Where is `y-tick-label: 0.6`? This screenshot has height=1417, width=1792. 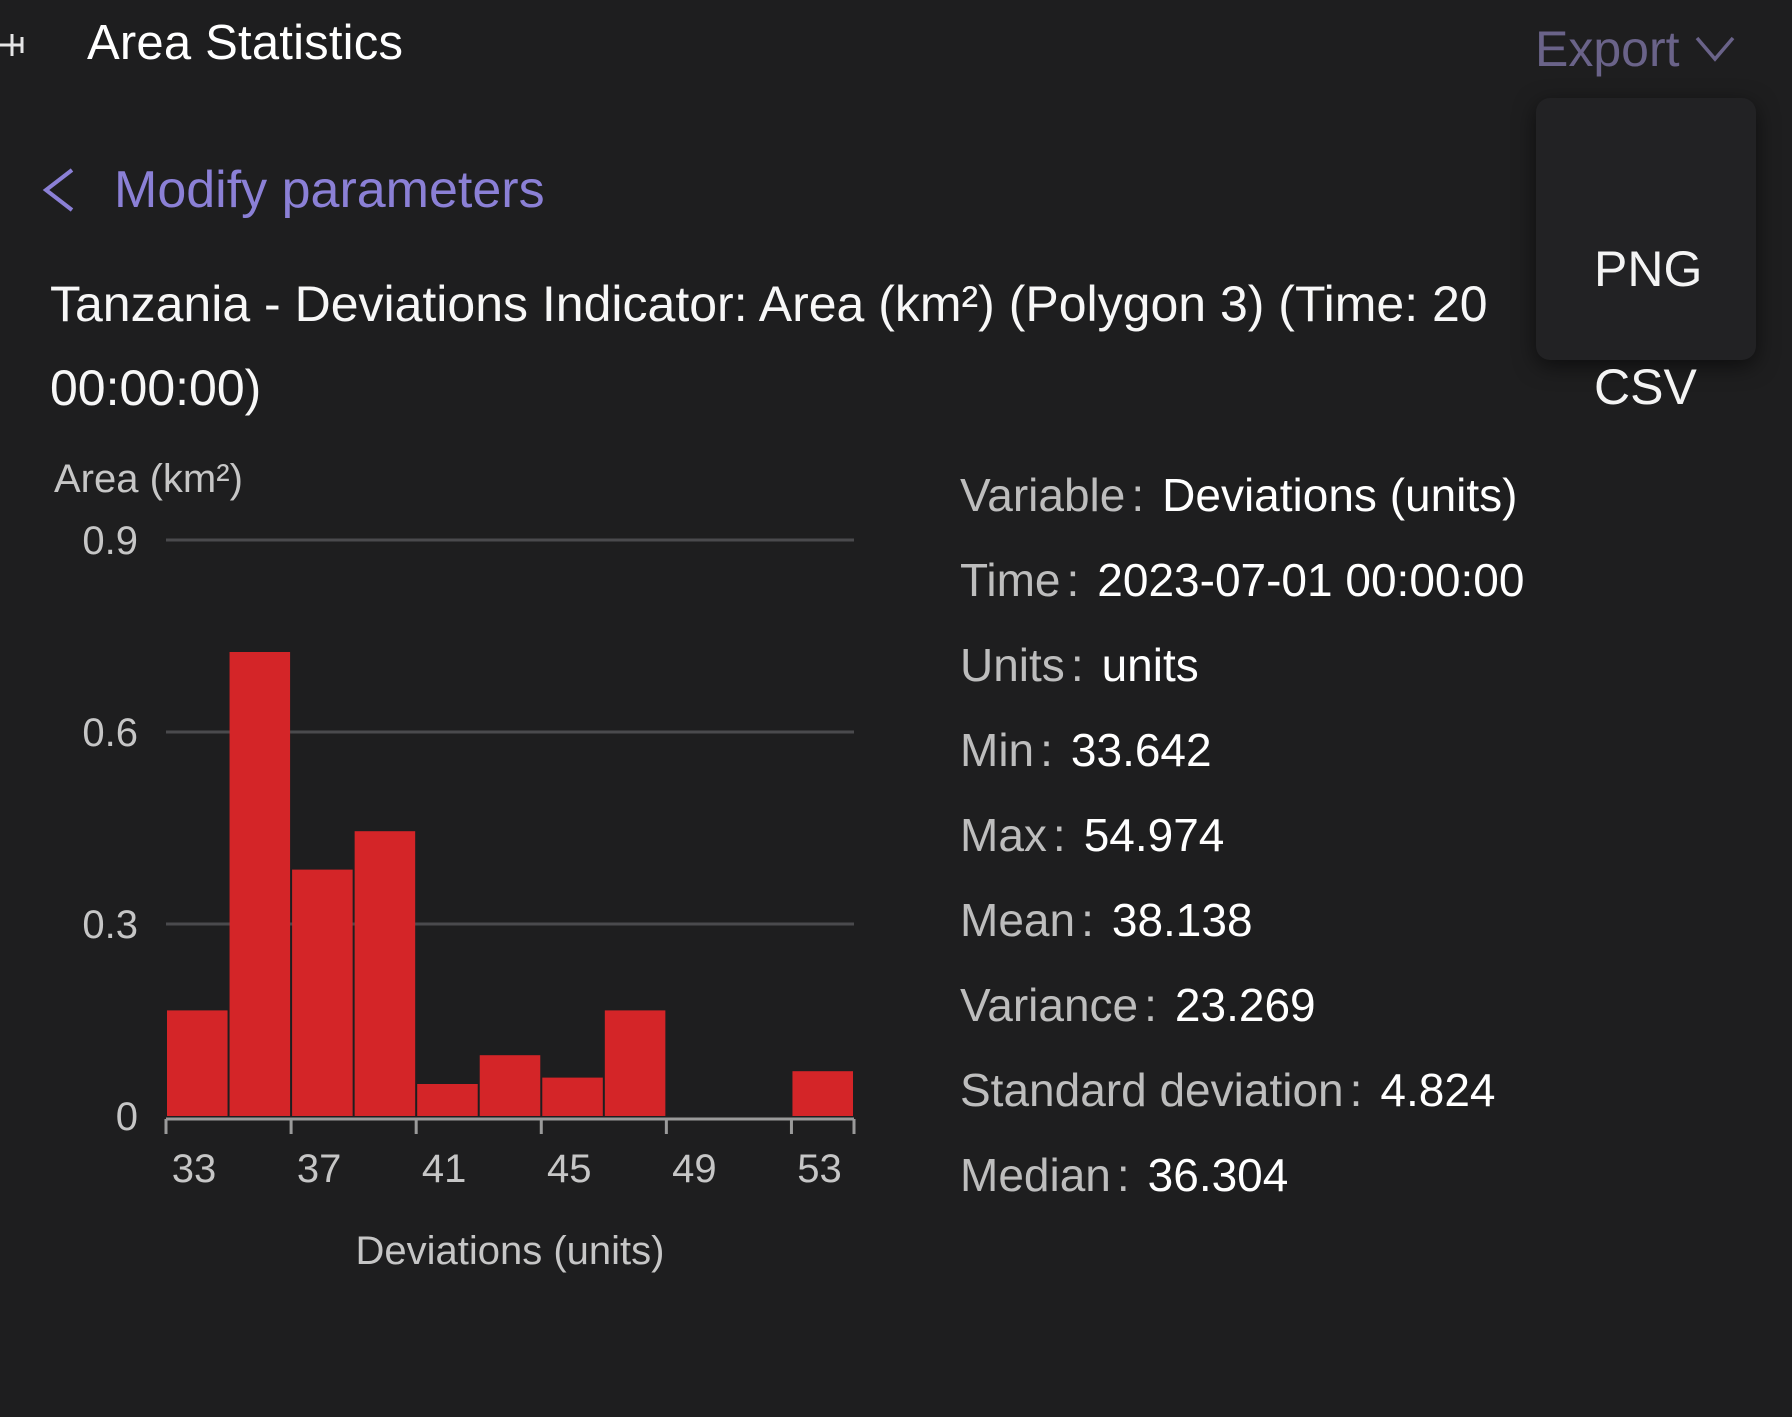 y-tick-label: 0.6 is located at coordinates (110, 733).